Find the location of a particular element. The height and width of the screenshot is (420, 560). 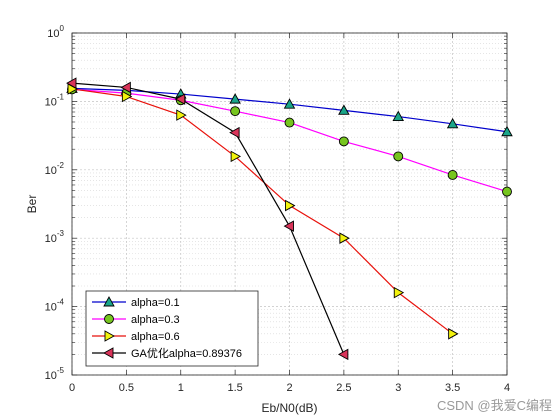

x-tick-labels: 0 0.5 1 1.5 2 2.5 3 3.5 4 is located at coordinates (289, 388).